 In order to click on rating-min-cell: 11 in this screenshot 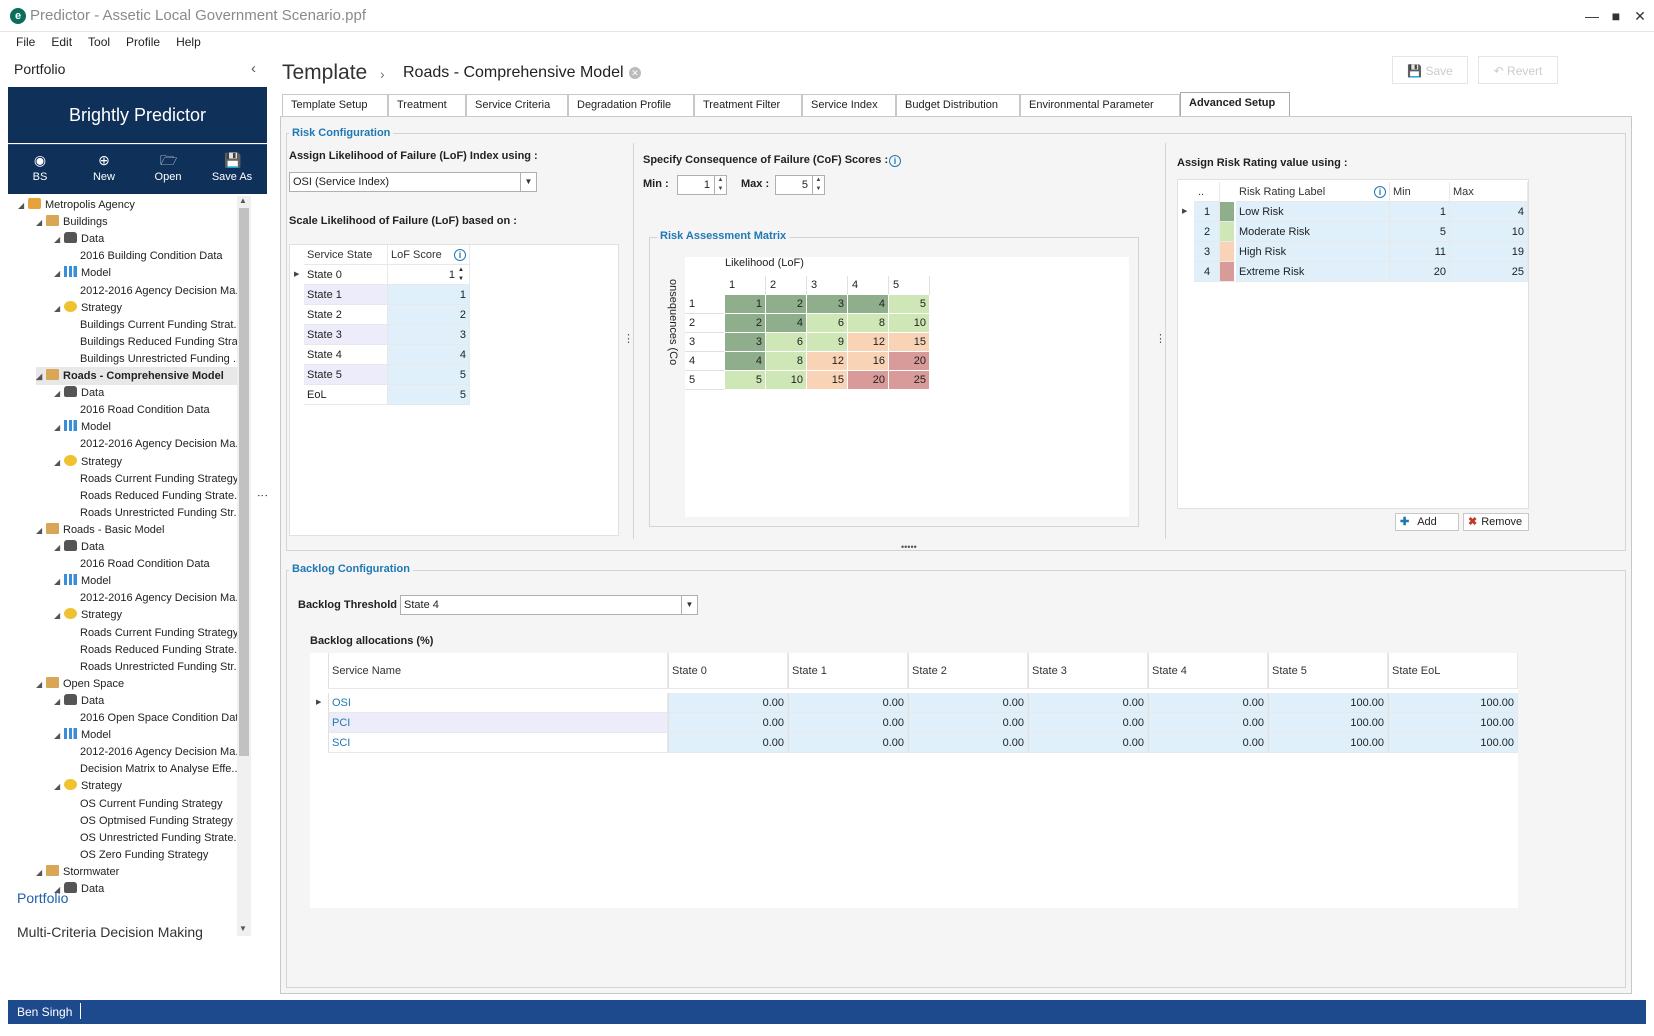, I will do `click(1420, 252)`.